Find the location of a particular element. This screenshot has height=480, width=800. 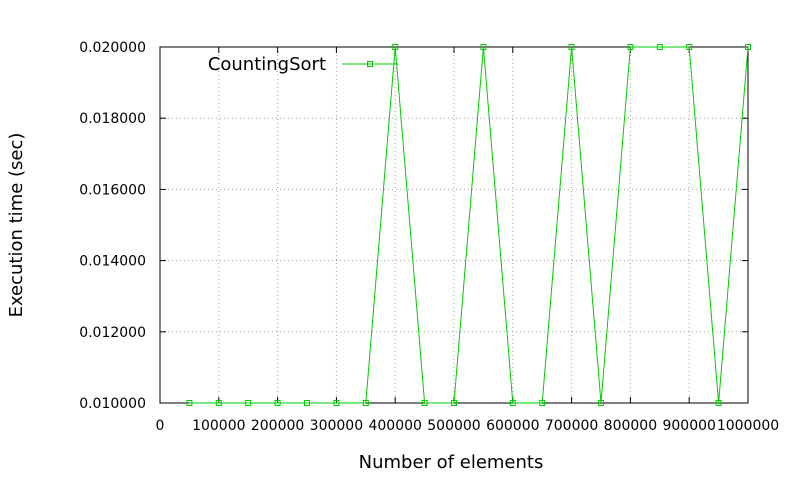

x-axis-label: Number of elements is located at coordinates (451, 462).